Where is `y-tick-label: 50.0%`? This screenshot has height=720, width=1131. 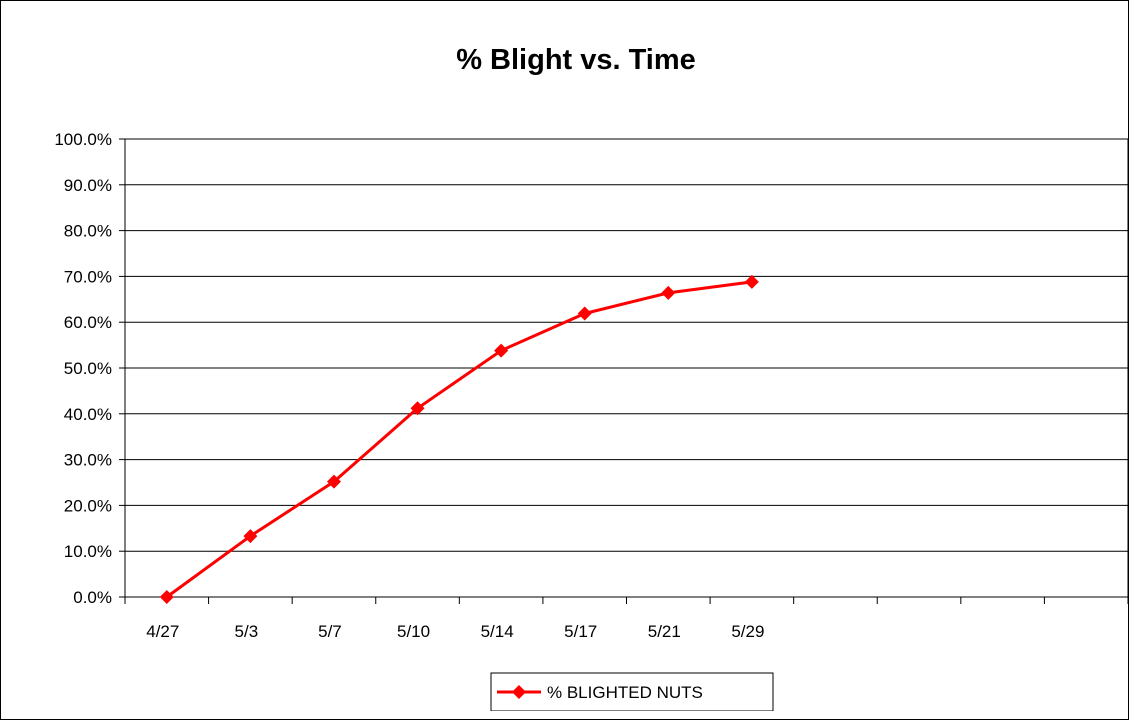 y-tick-label: 50.0% is located at coordinates (88, 368).